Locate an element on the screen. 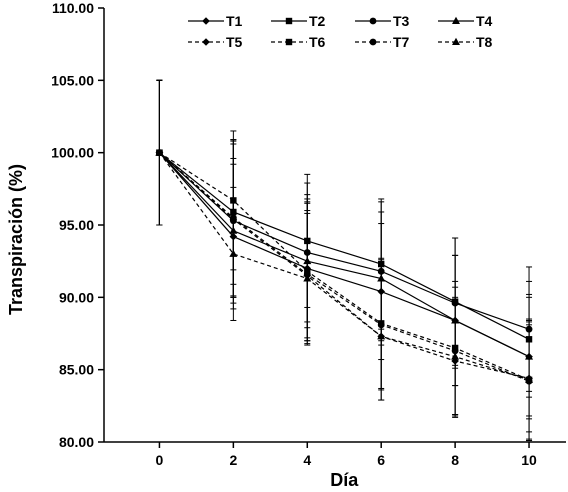 This screenshot has height=492, width=568. y-tick-label: 90.00 is located at coordinates (76, 297).